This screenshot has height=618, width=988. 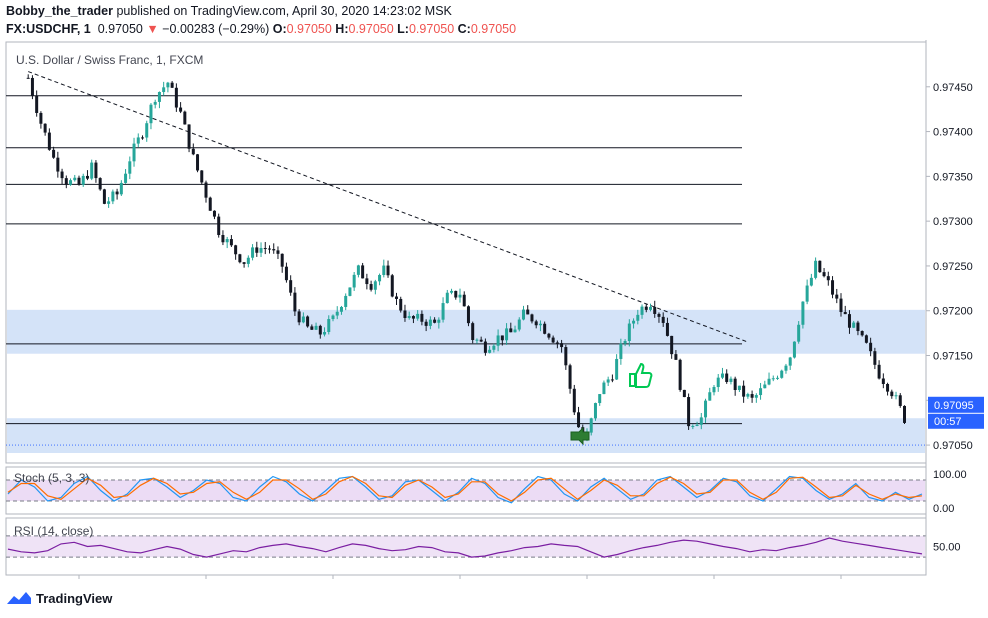 I want to click on price-tick-label: 0.97350, so click(x=953, y=177).